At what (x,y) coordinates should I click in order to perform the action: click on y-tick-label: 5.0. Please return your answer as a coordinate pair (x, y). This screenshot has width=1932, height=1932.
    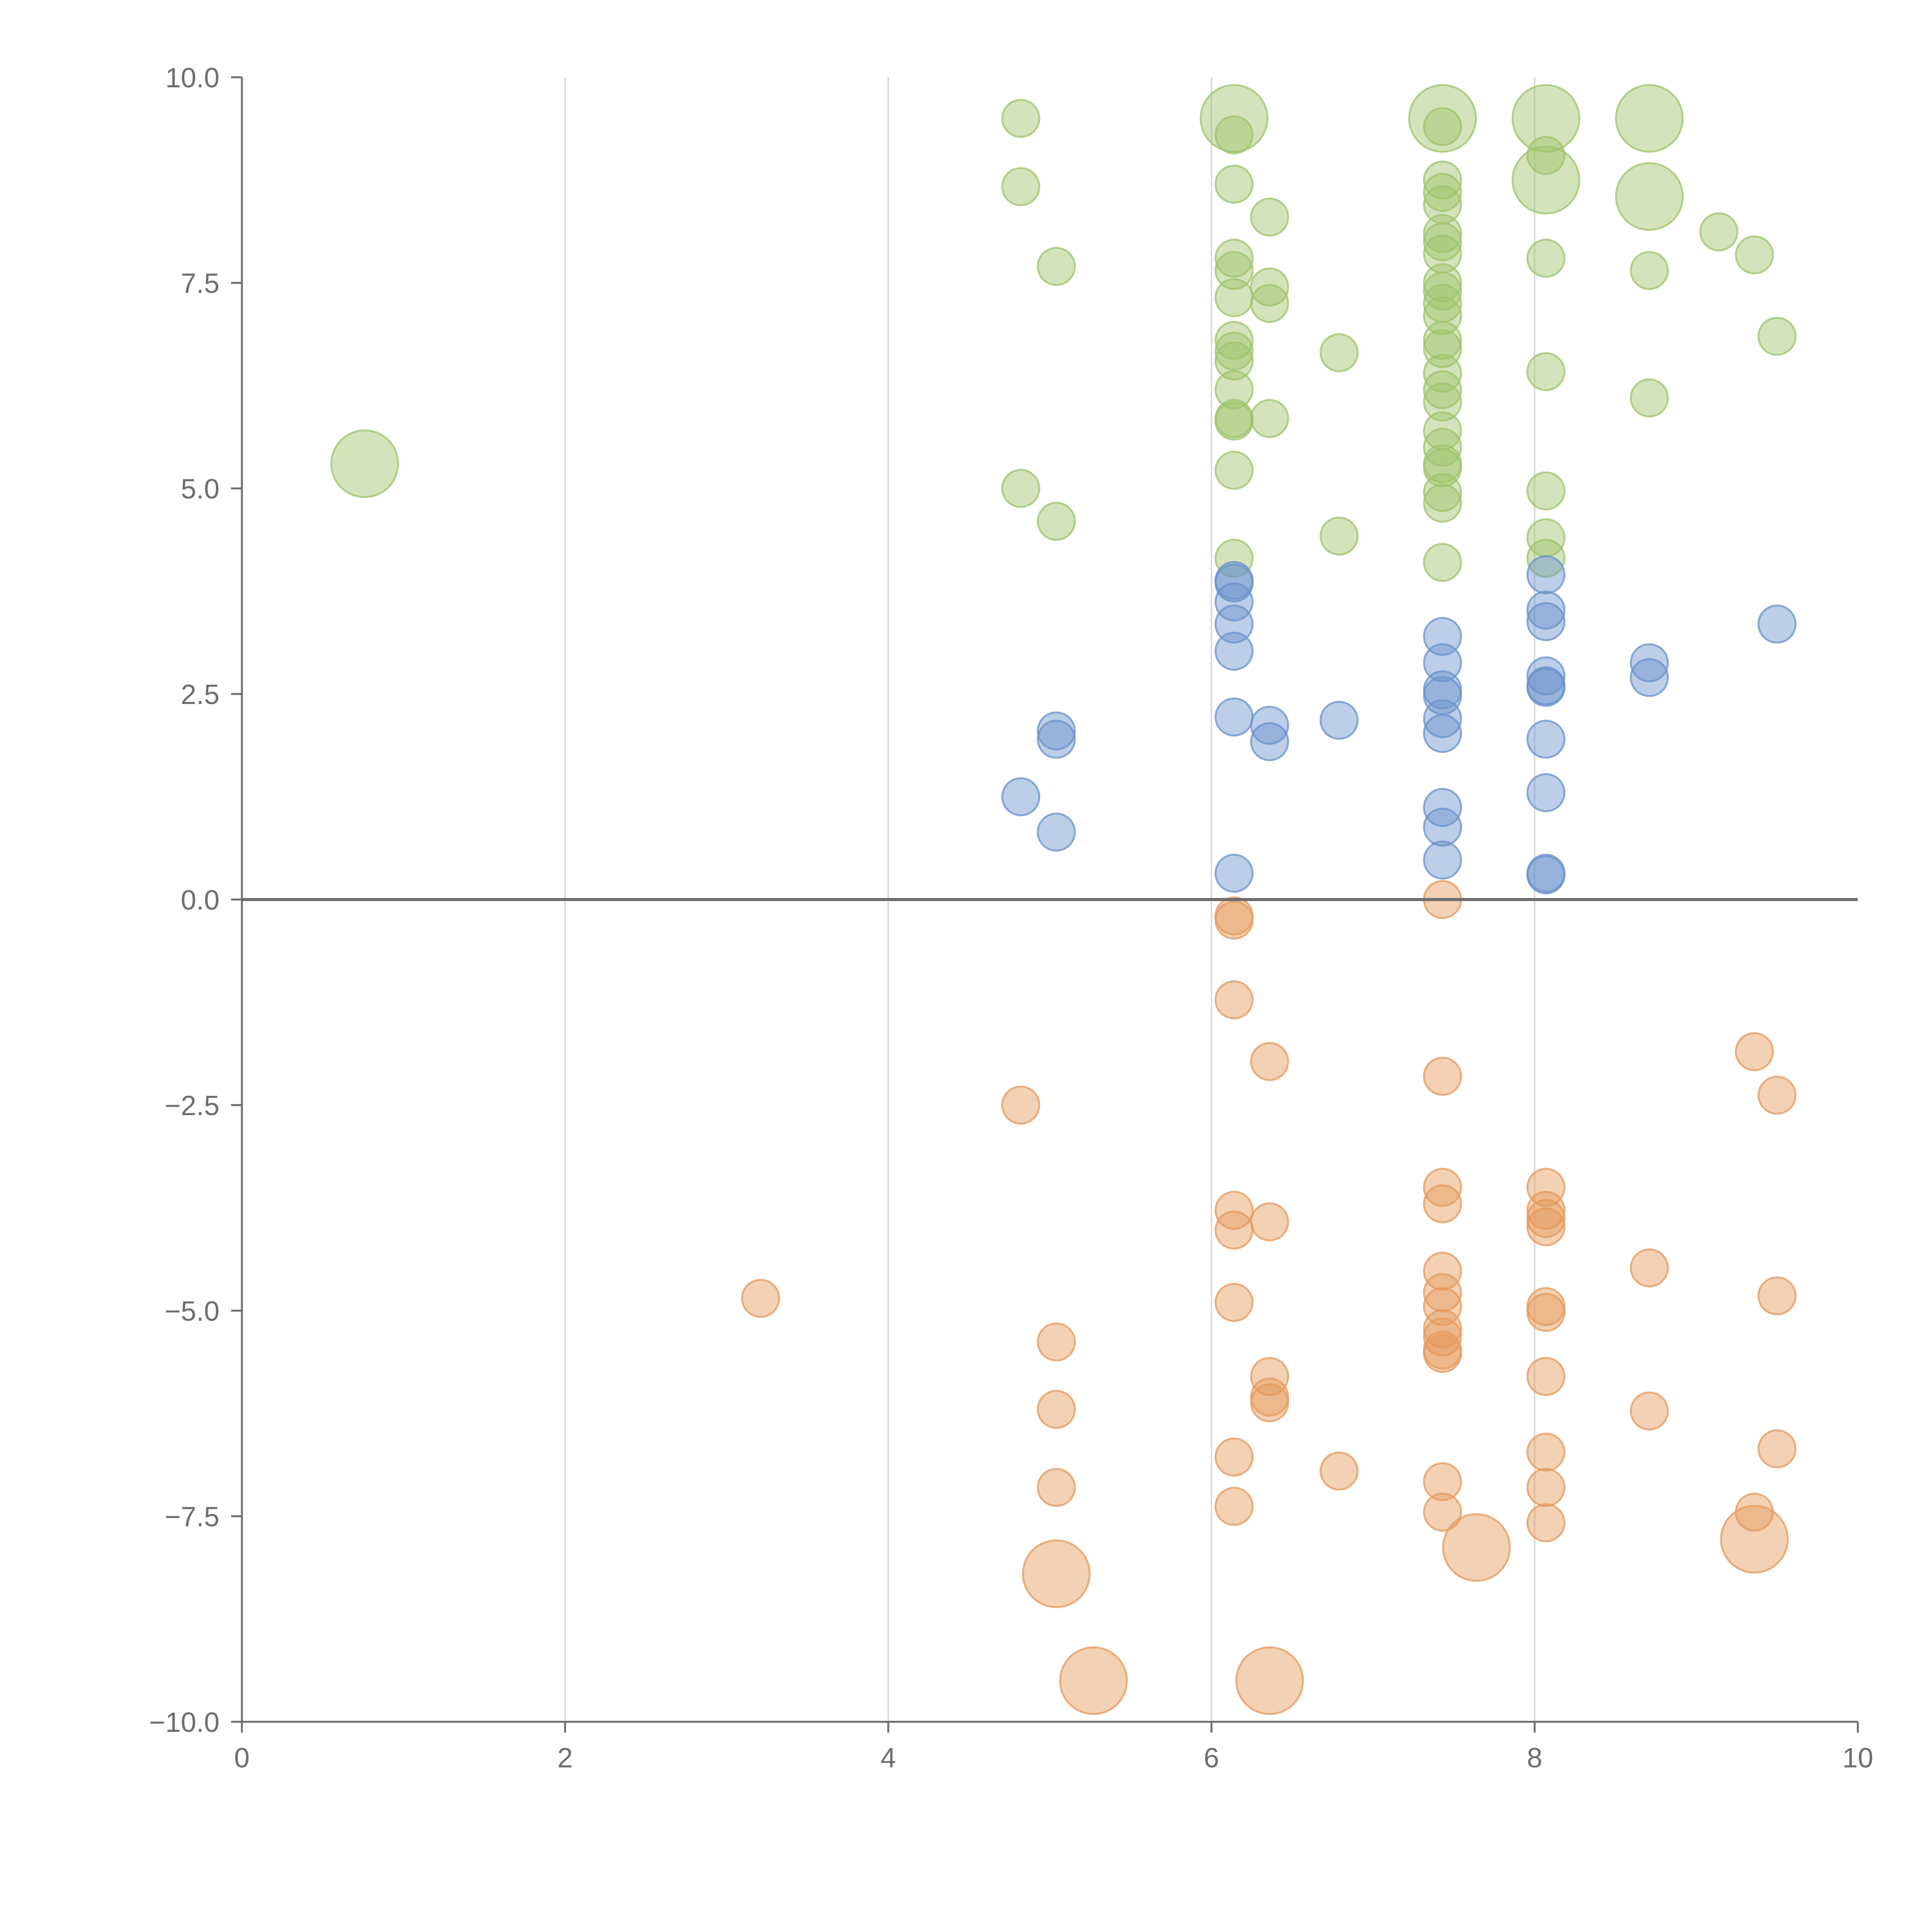
    Looking at the image, I should click on (200, 489).